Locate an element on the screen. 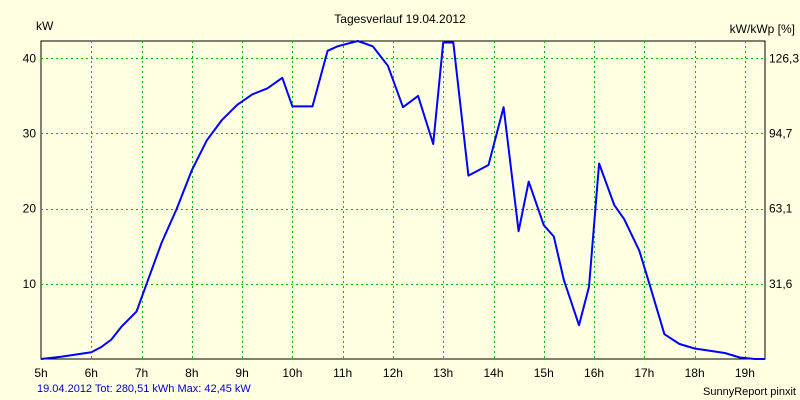  footer-summary: 19.04.2012 Tot: 280,51 kWh Max: 42,45 kW is located at coordinates (144, 389).